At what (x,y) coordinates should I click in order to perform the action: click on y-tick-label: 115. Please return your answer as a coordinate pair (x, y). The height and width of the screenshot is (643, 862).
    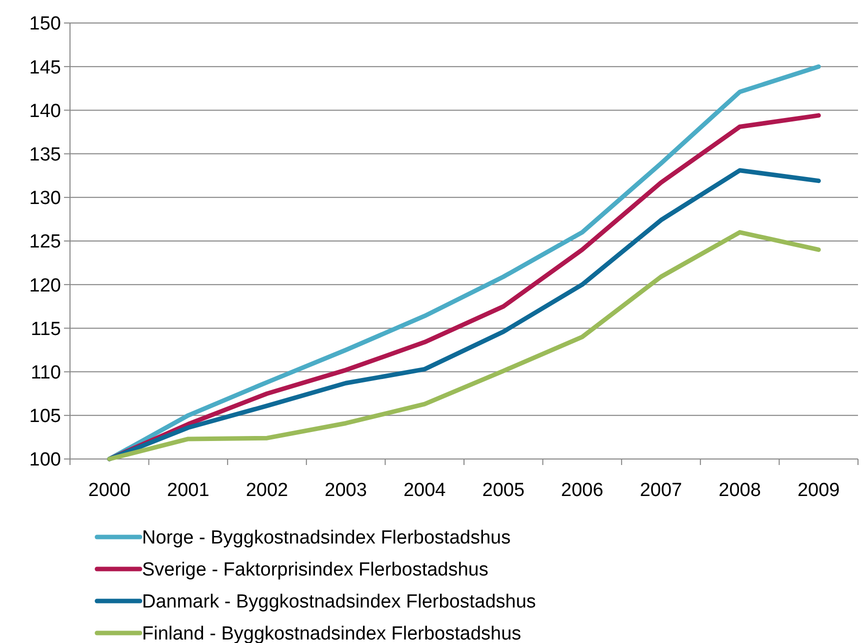
    Looking at the image, I should click on (45, 329).